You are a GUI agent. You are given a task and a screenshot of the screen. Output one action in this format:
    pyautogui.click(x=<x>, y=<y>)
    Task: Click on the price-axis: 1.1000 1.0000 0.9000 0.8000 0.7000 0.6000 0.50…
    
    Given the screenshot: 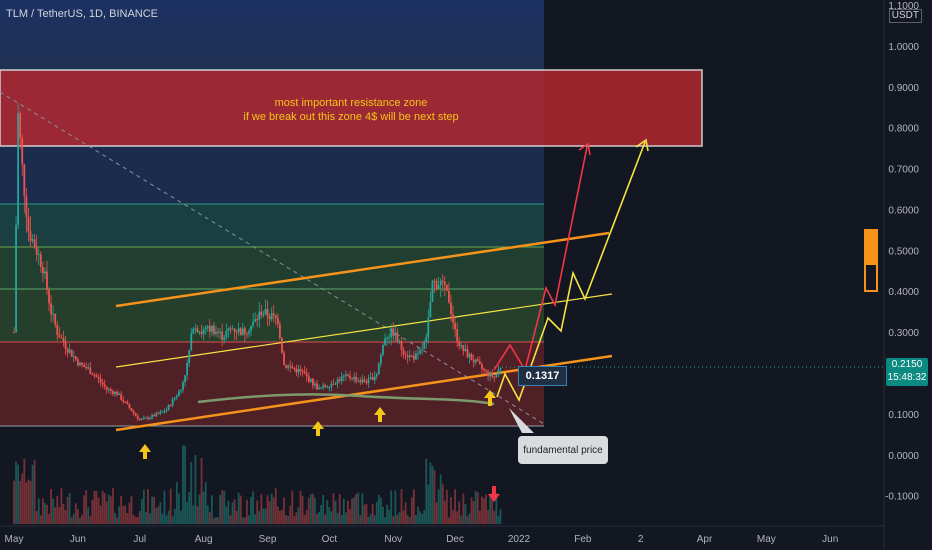 What is the action you would take?
    pyautogui.click(x=902, y=252)
    